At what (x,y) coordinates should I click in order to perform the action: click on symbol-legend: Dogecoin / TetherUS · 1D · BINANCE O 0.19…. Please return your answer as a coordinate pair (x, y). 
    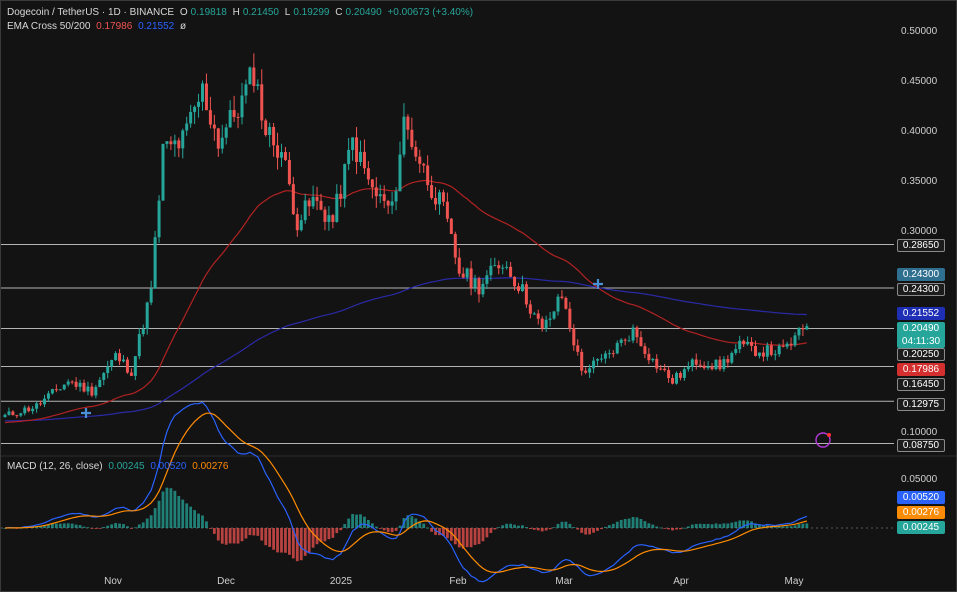
    Looking at the image, I should click on (241, 12).